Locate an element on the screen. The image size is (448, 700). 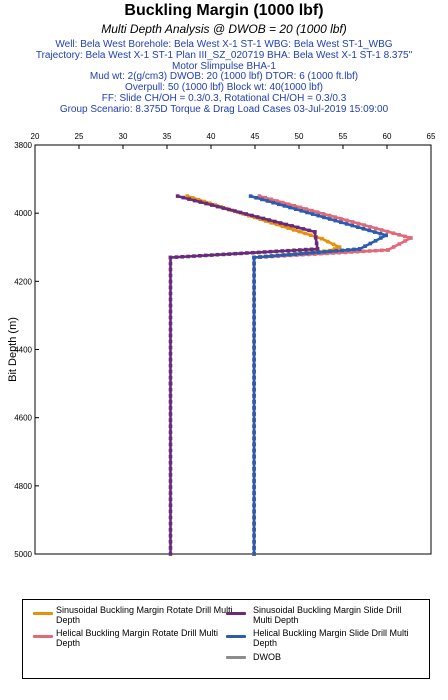
y-tick-label: 4800 is located at coordinates (23, 486).